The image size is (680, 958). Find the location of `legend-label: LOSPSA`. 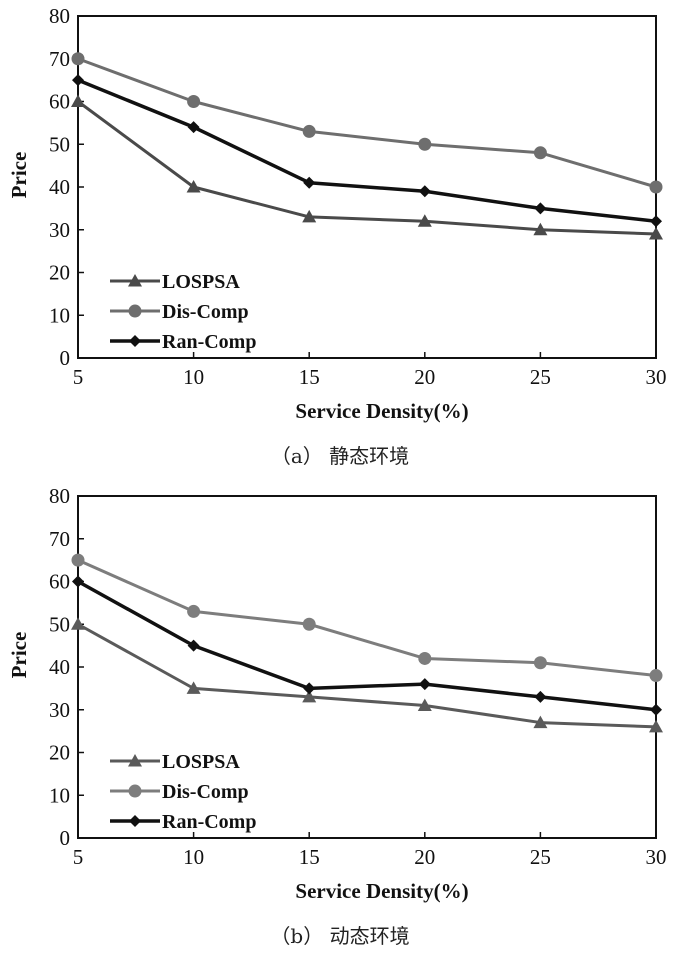

legend-label: LOSPSA is located at coordinates (201, 282).